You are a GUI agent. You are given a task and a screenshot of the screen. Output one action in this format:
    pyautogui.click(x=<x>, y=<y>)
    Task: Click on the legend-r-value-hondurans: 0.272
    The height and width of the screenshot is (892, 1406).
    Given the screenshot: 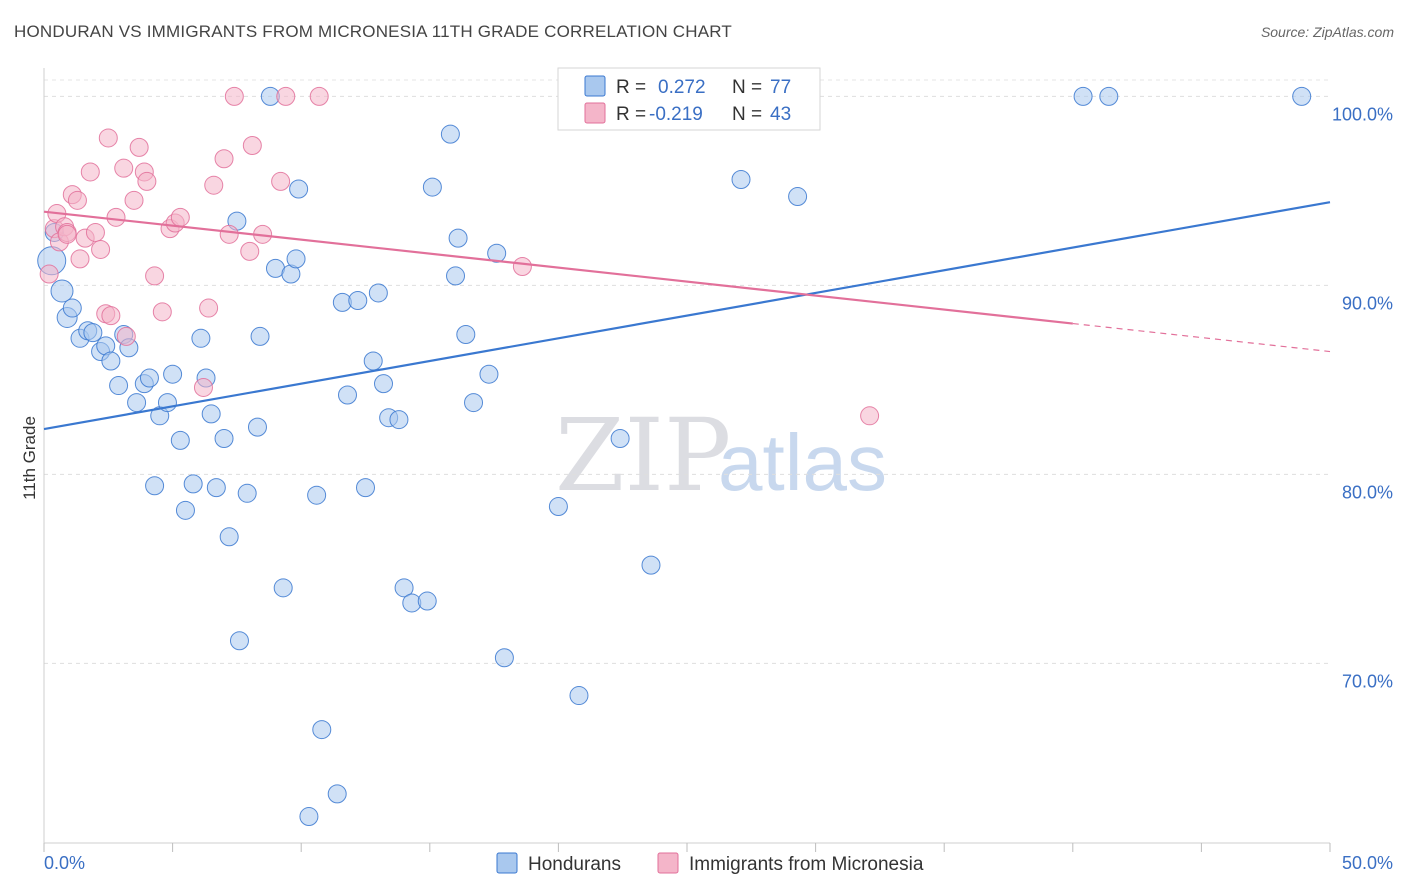 What is the action you would take?
    pyautogui.click(x=682, y=87)
    